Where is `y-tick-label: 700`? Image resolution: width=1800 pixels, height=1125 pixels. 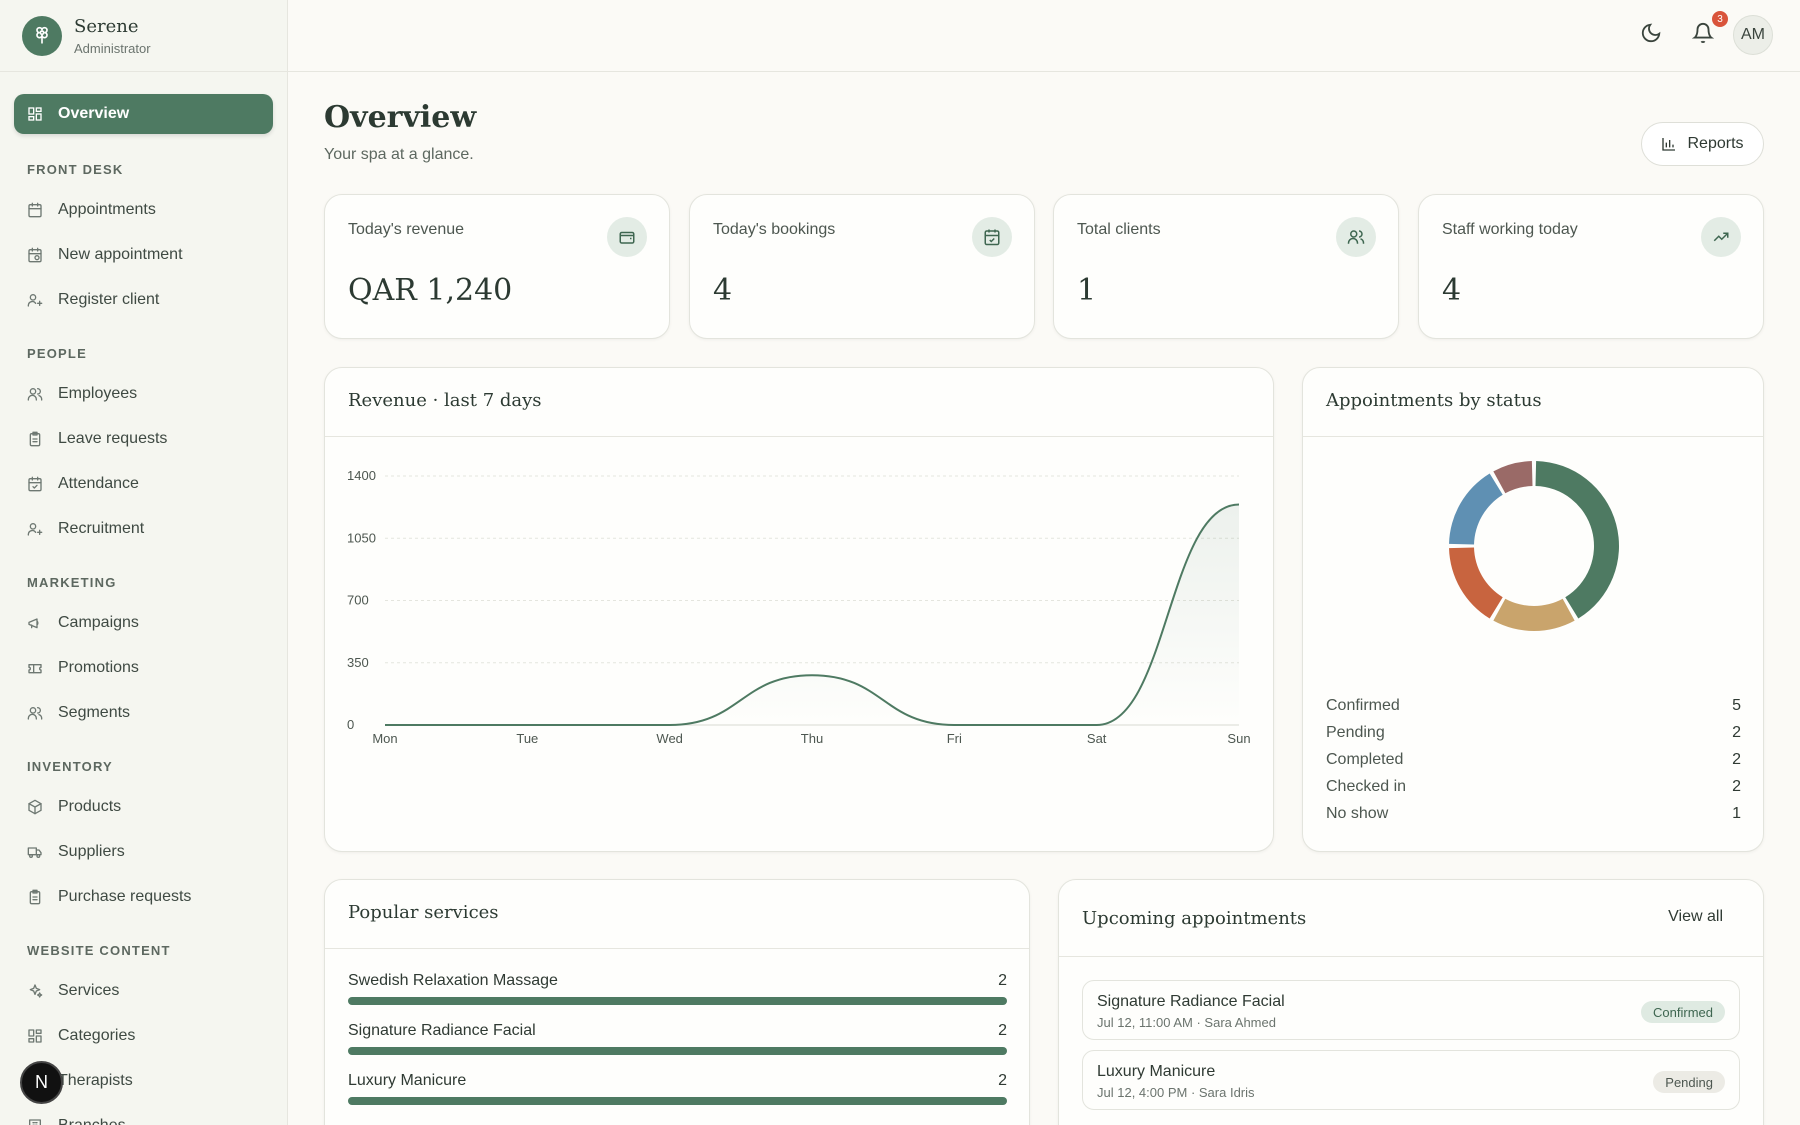
y-tick-label: 700 is located at coordinates (358, 600).